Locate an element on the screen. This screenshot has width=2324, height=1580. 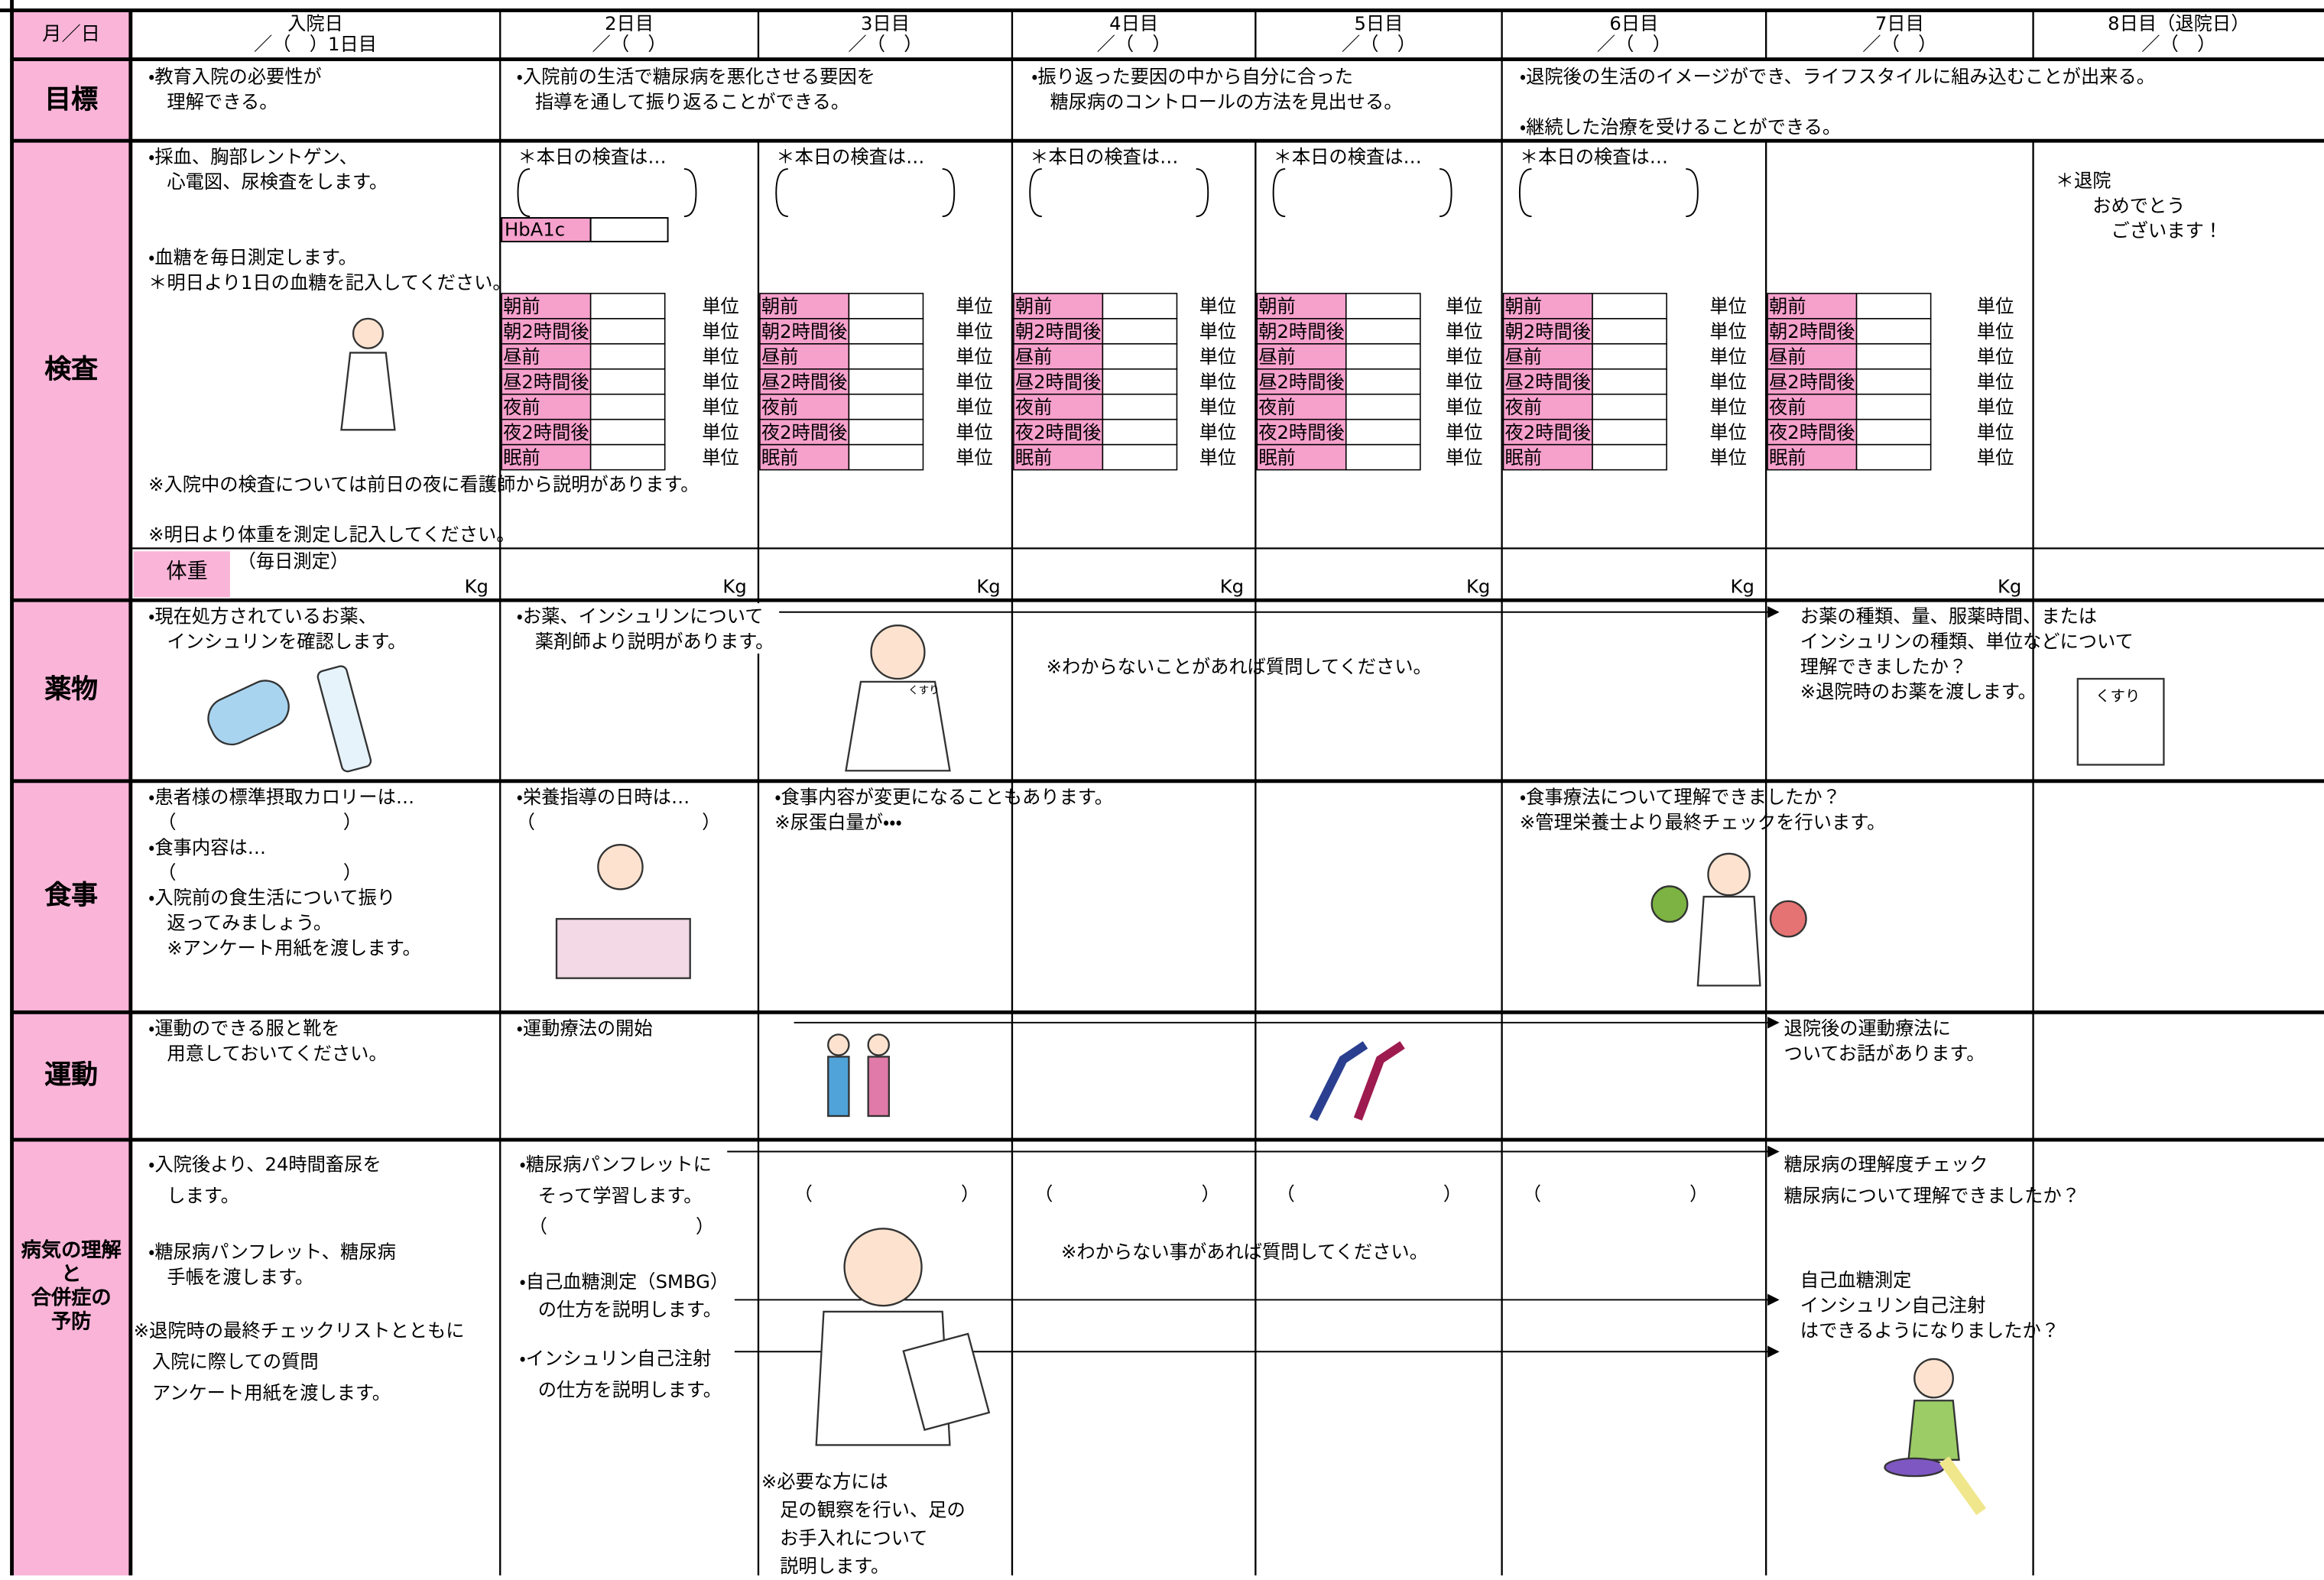
hba1c-label: HbA1c is located at coordinates (535, 229).